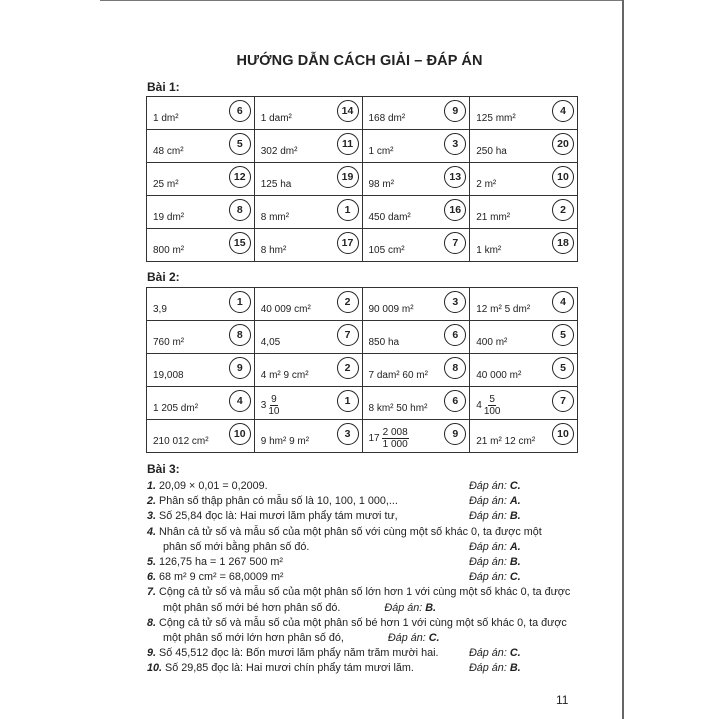  Describe the element at coordinates (493, 217) in the screenshot. I see `cell-value: 21 mm²` at that location.